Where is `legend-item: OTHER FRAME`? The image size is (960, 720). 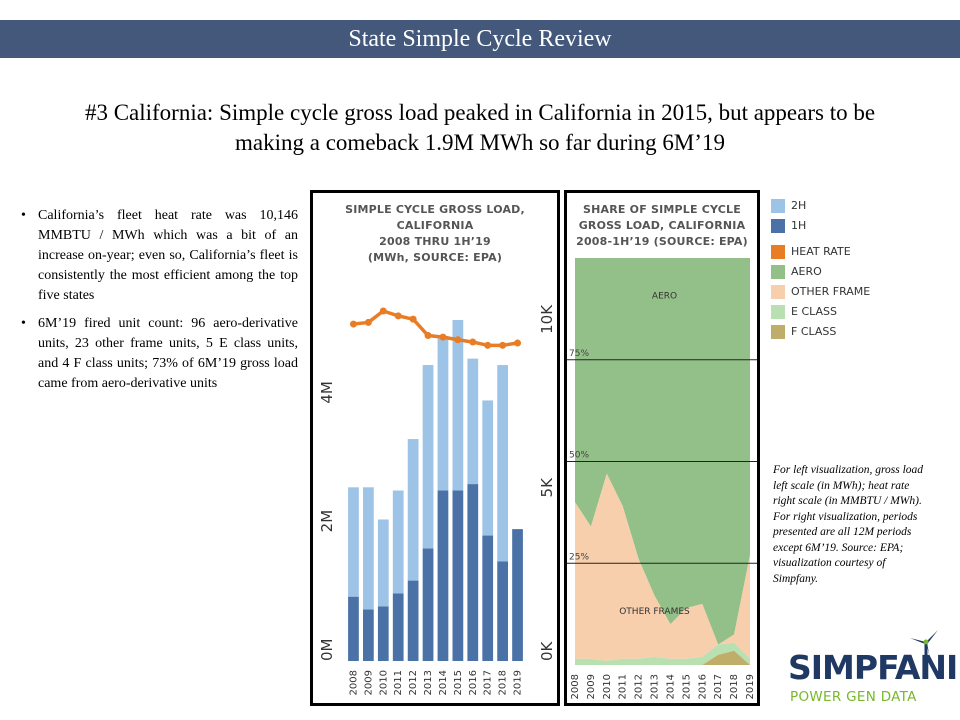 legend-item: OTHER FRAME is located at coordinates (820, 292).